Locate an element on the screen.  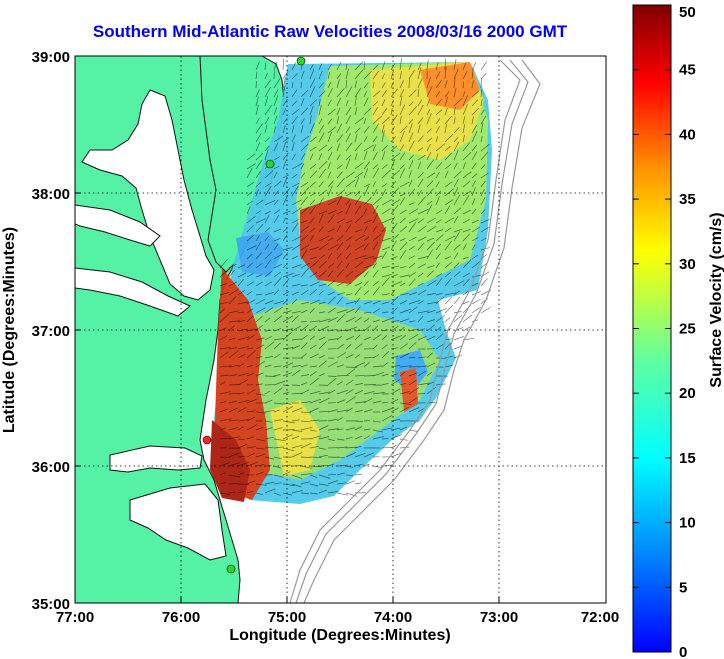
current-region is located at coordinates (230, 461).